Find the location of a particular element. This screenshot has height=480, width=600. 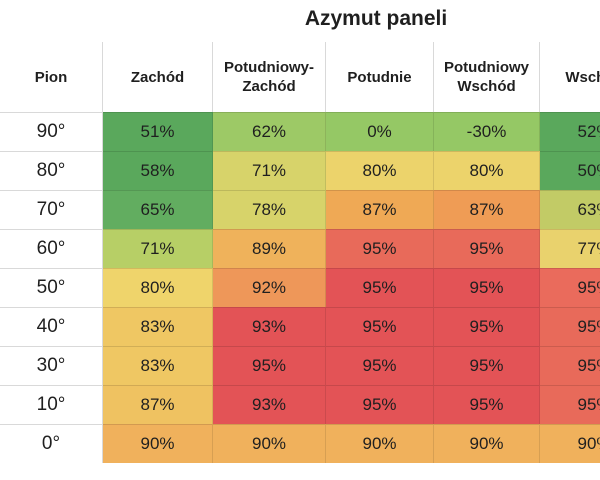

cell-value-label: 65% is located at coordinates (157, 209).